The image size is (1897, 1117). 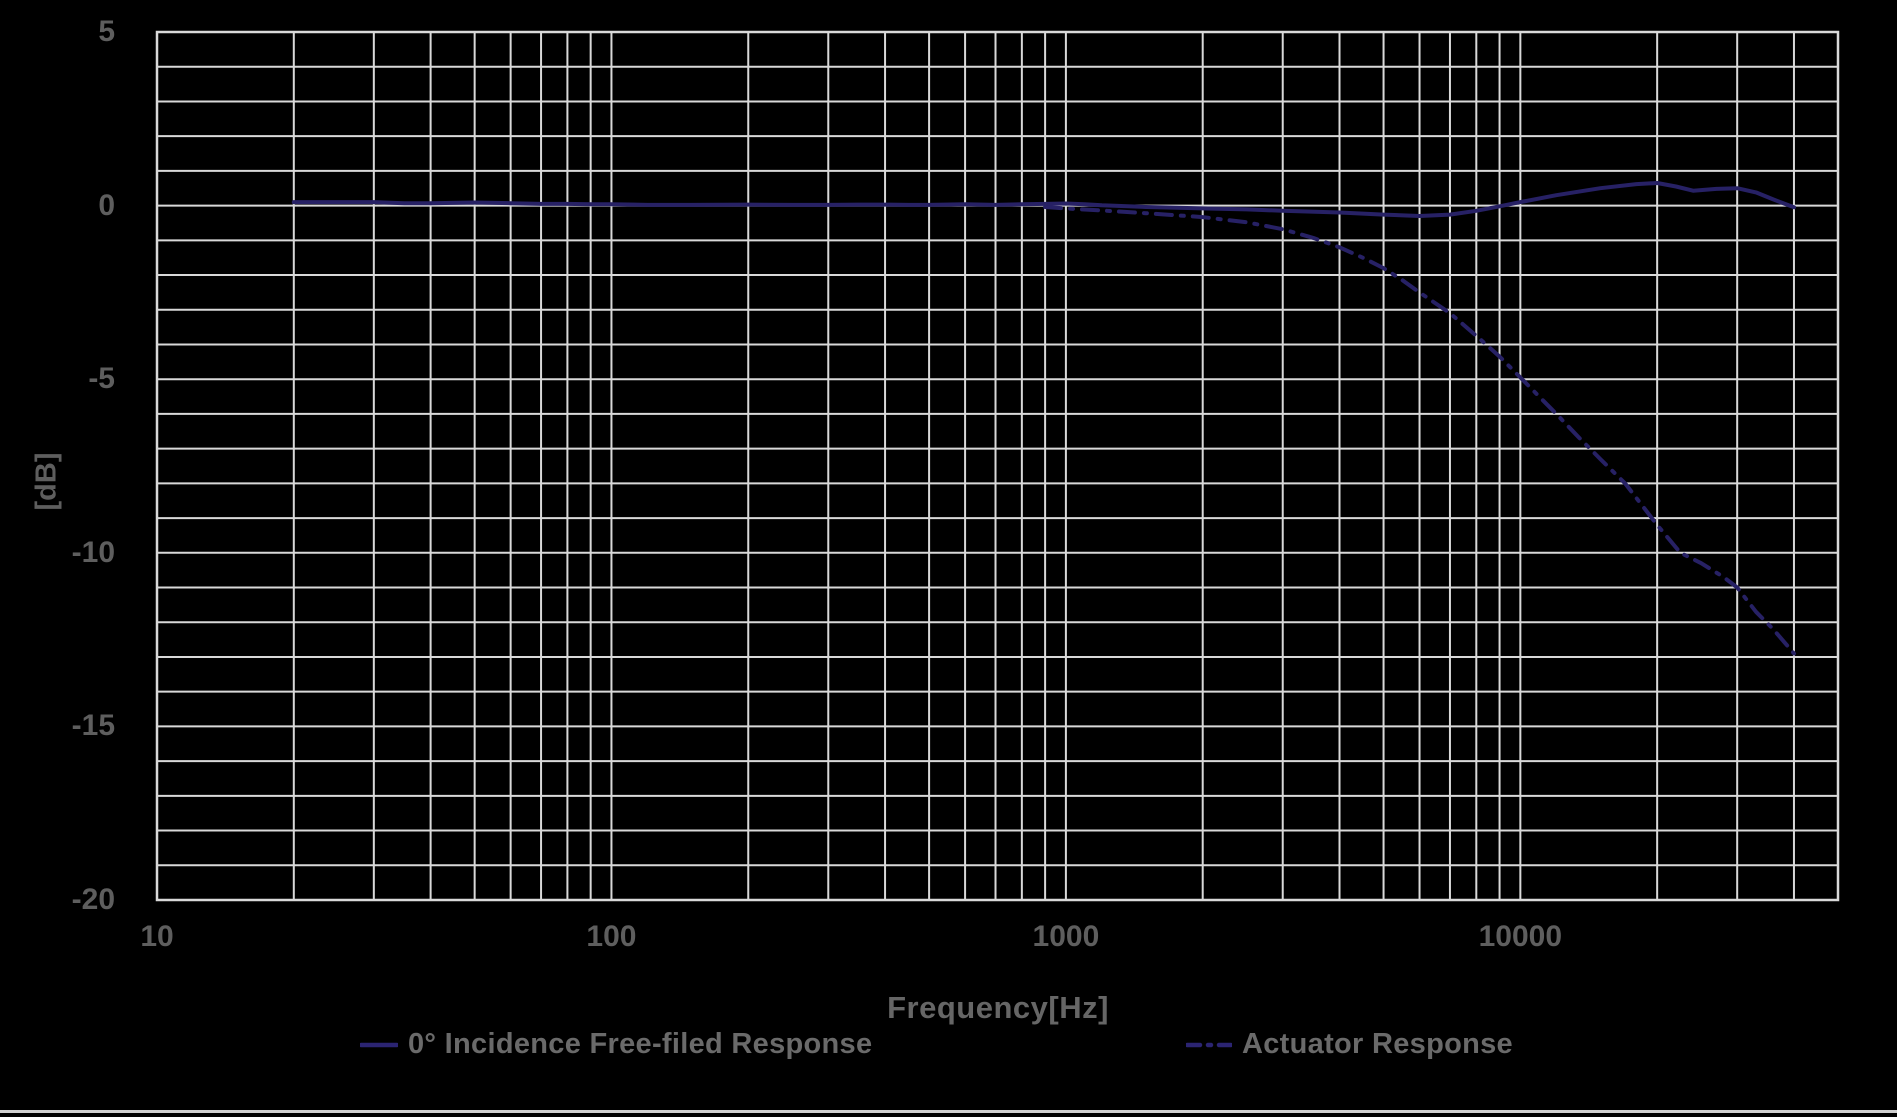 I want to click on bottom-window-edge, so click(x=948, y=1111).